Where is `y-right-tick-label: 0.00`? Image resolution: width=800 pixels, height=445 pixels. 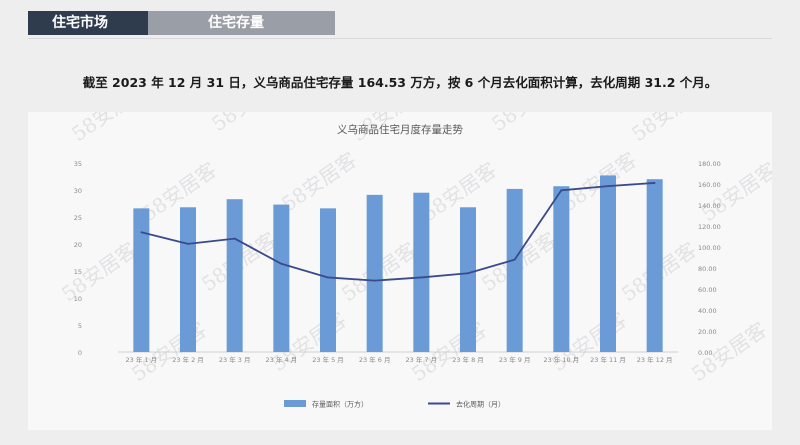 y-right-tick-label: 0.00 is located at coordinates (705, 353).